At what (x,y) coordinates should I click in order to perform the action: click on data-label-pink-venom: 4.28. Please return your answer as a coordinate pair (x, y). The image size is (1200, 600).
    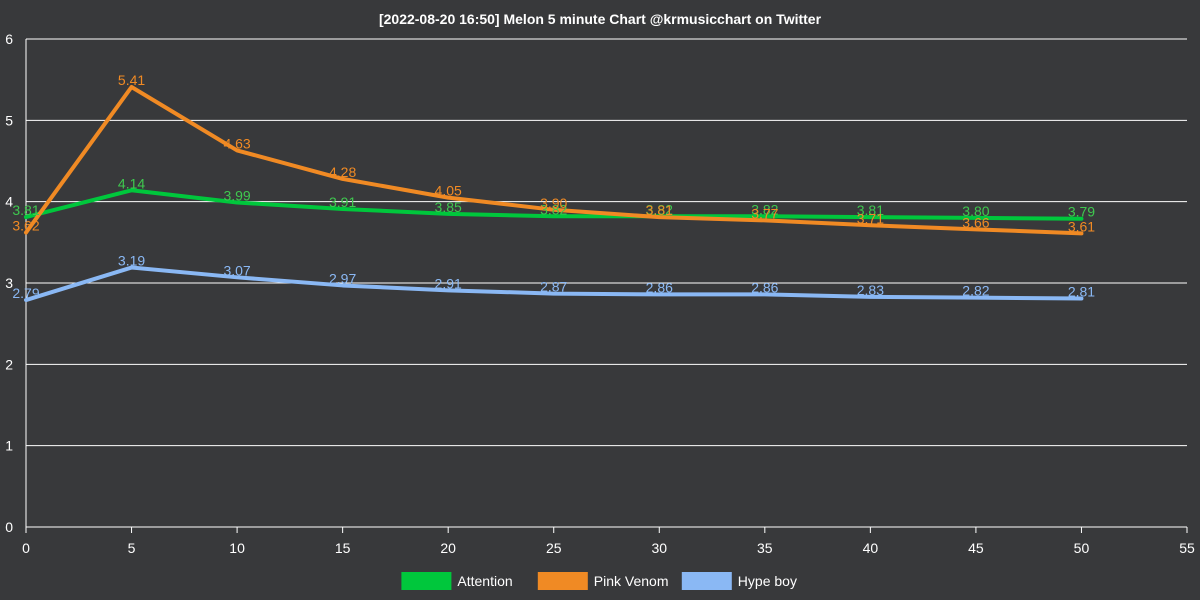
    Looking at the image, I should click on (342, 172).